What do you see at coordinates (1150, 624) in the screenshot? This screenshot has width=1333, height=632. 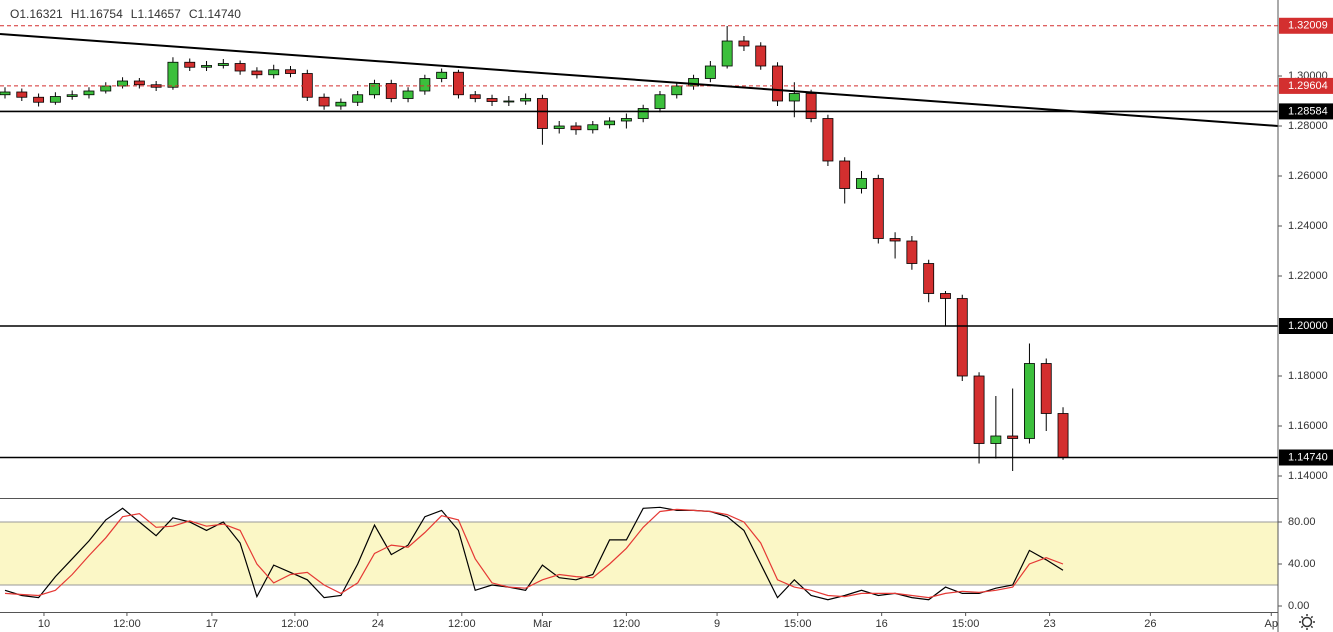 I see `x-tick-label: 26` at bounding box center [1150, 624].